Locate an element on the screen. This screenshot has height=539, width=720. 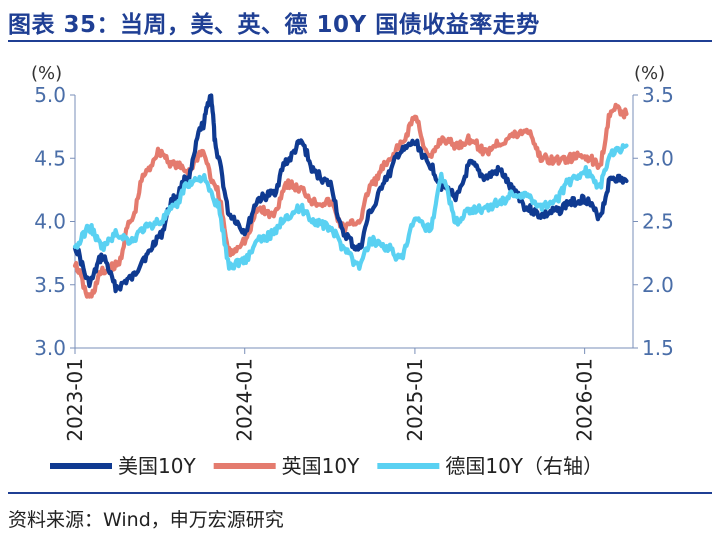
legend-label-2: 德国10Y（右轴） is located at coordinates (524, 466).